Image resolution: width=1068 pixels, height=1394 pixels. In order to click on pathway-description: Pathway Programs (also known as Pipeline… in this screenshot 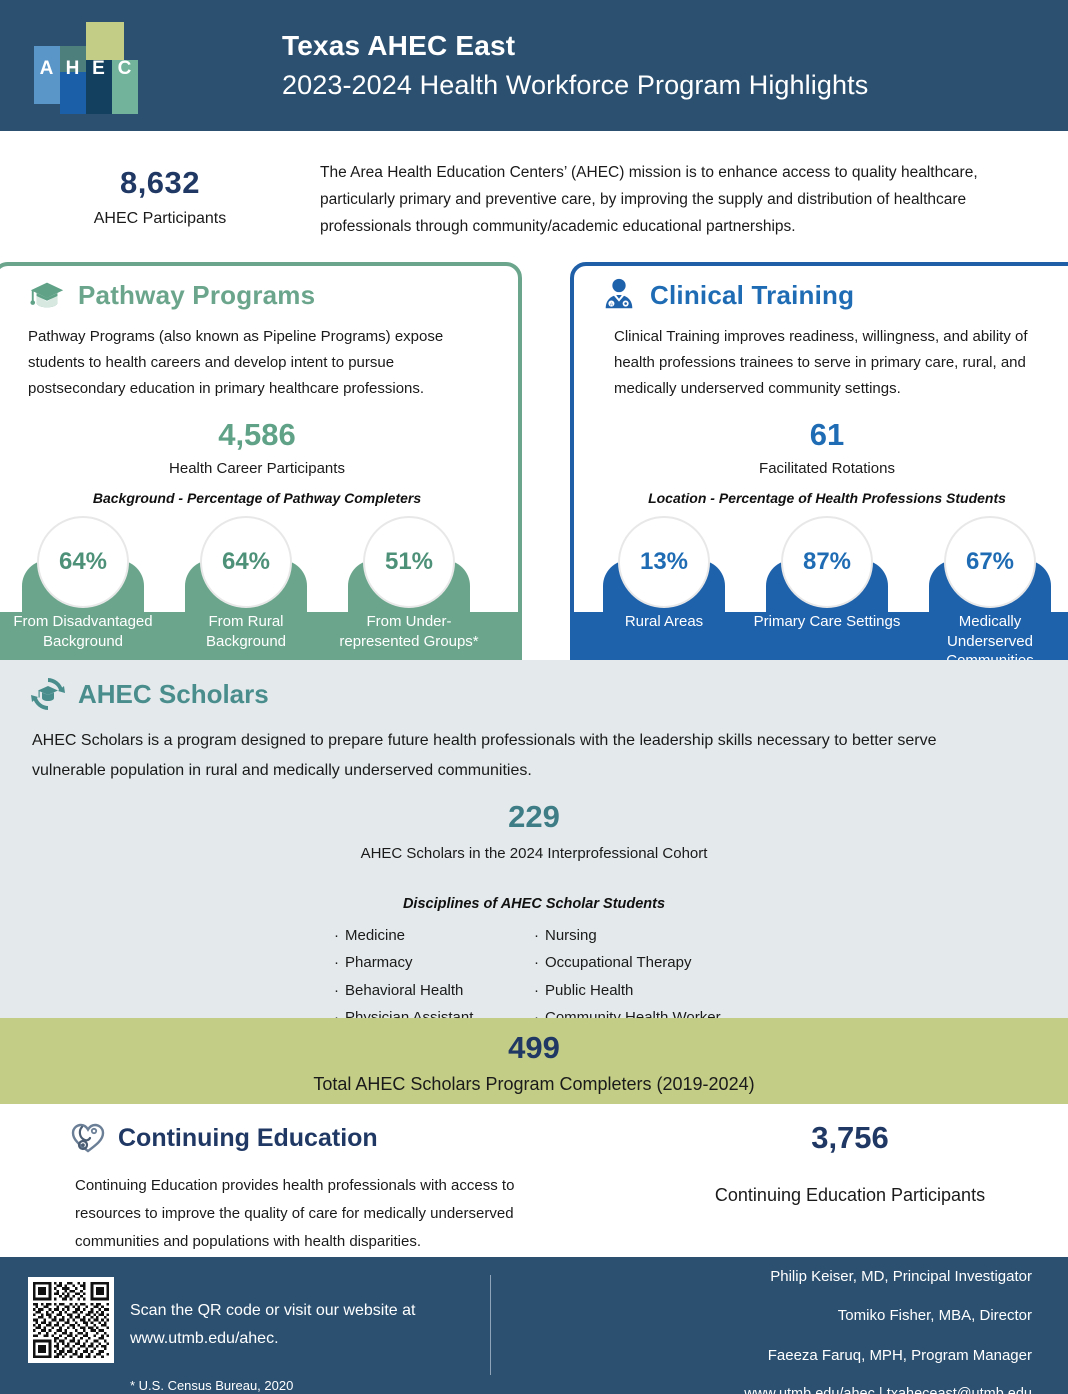, I will do `click(236, 362)`.